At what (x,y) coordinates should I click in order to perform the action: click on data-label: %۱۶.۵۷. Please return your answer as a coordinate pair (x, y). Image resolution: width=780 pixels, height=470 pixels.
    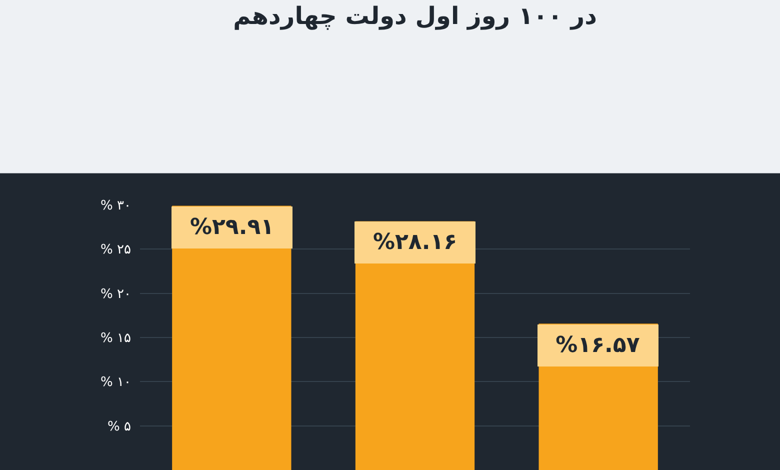
    Looking at the image, I should click on (598, 345).